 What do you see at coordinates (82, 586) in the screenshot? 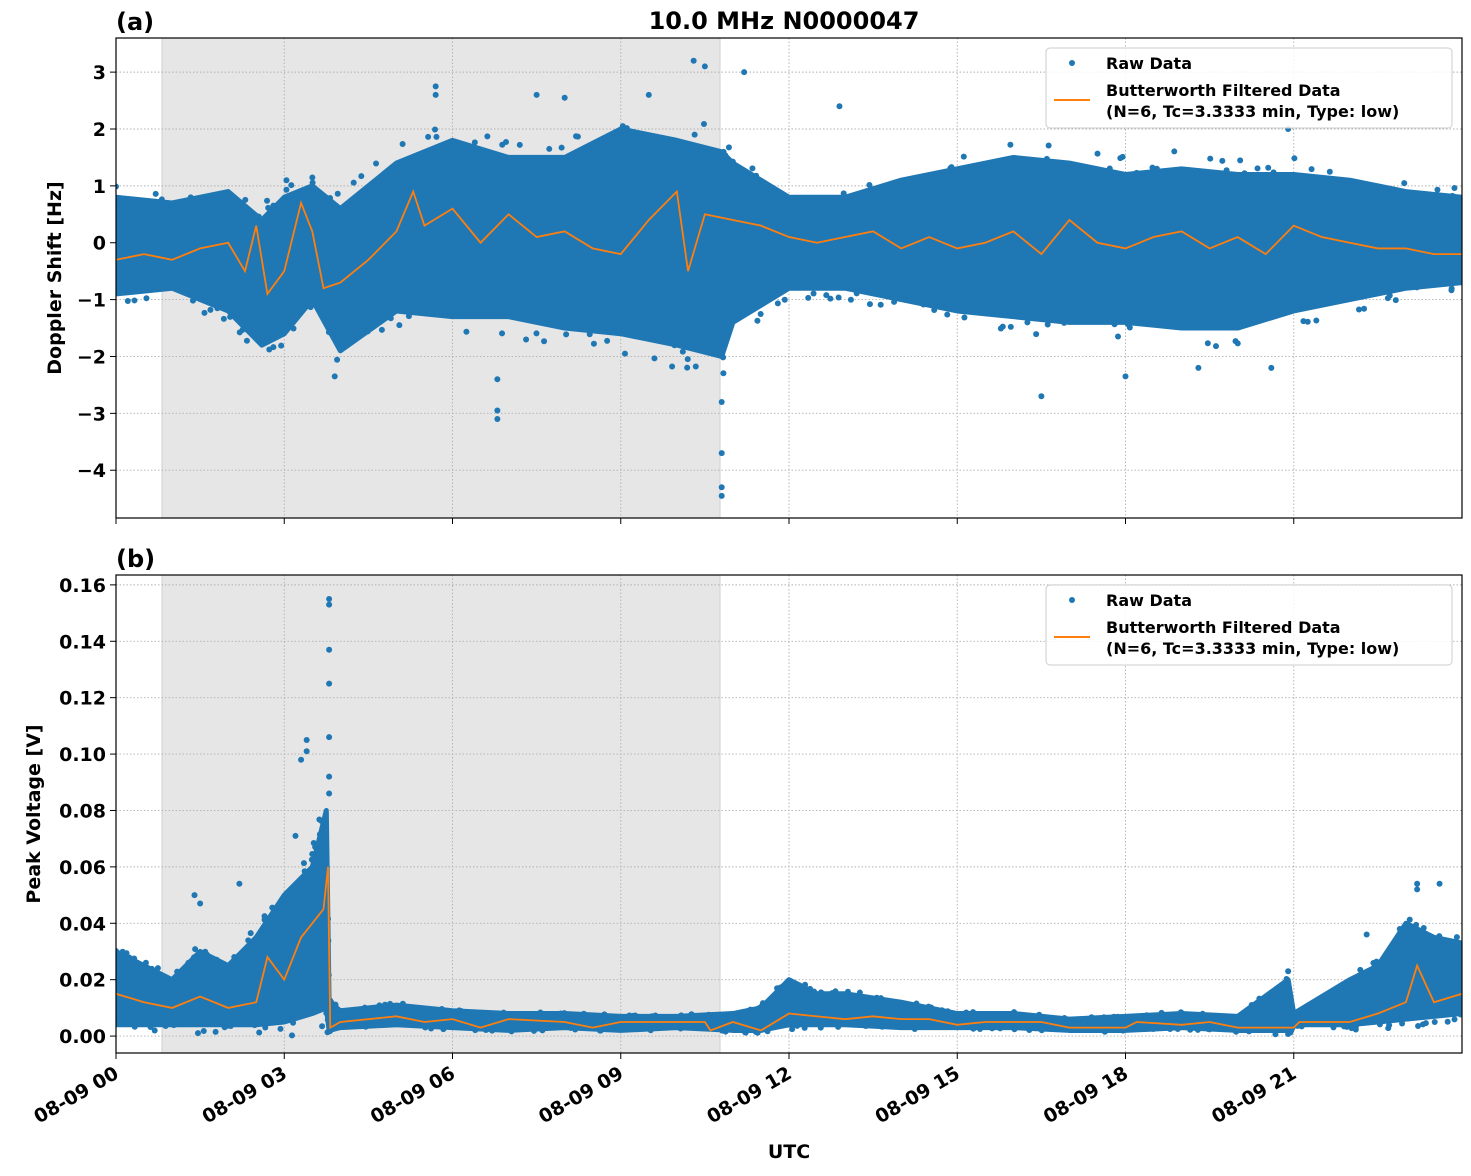
I see `y-tick-label: 0.16` at bounding box center [82, 586].